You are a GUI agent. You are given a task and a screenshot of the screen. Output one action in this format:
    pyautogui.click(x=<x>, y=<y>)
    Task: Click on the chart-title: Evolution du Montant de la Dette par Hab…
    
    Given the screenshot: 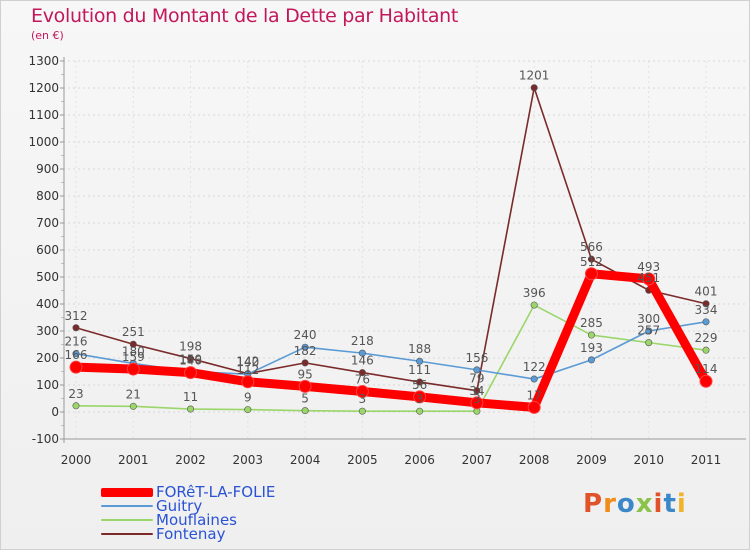 What is the action you would take?
    pyautogui.click(x=245, y=16)
    